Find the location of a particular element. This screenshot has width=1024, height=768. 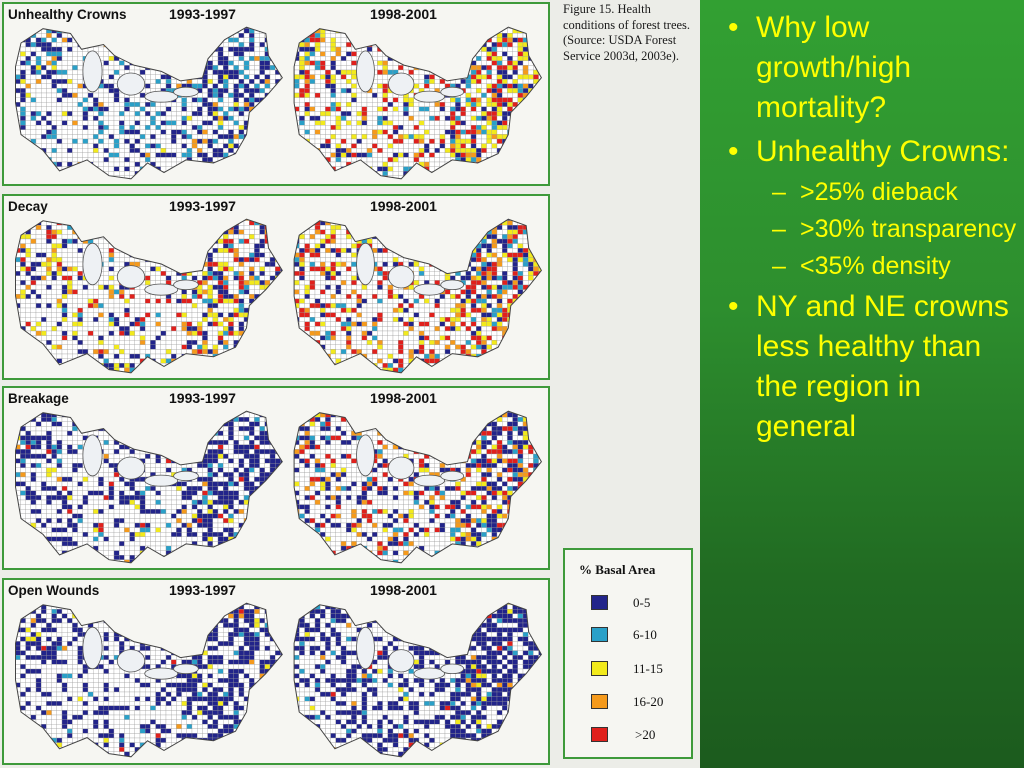

map-late is located at coordinates (418, 103).